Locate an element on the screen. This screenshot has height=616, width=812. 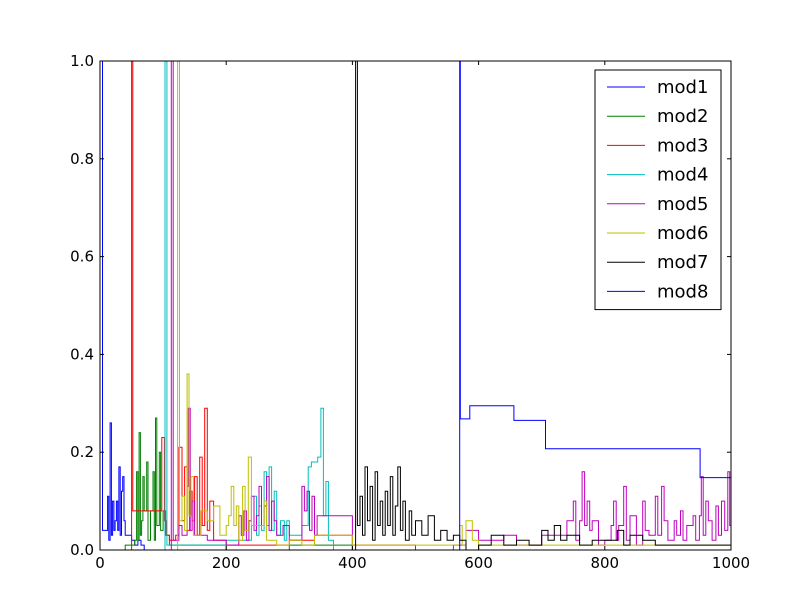
legend: mod1 mod2 mod3 mod4 mod5 mod6 mod7 mod8 is located at coordinates (658, 190).